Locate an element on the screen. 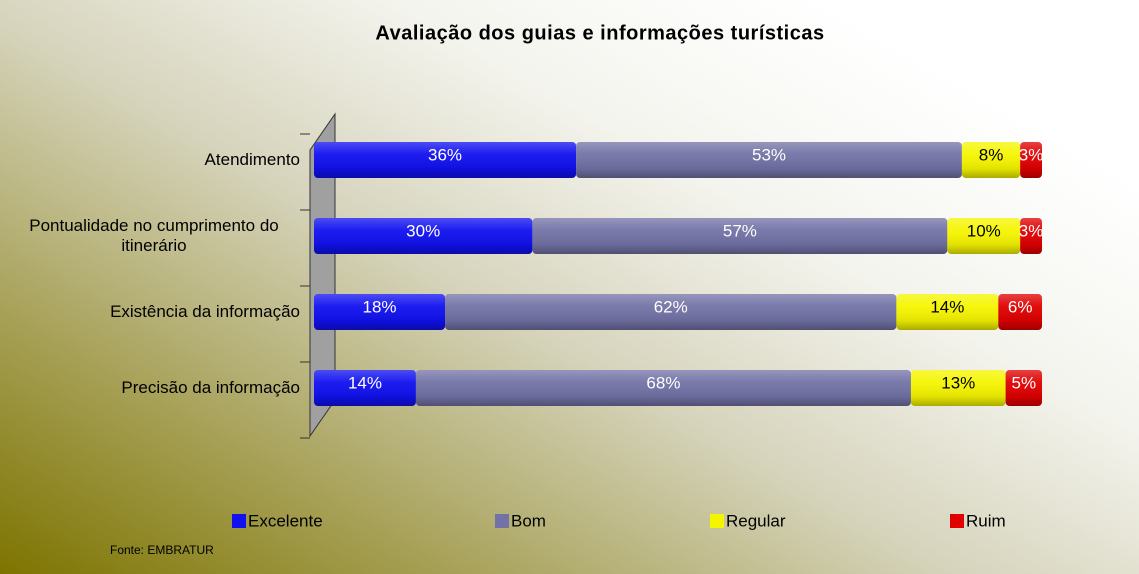 Image resolution: width=1139 pixels, height=574 pixels. category-label: Existência da informação is located at coordinates (150, 312).